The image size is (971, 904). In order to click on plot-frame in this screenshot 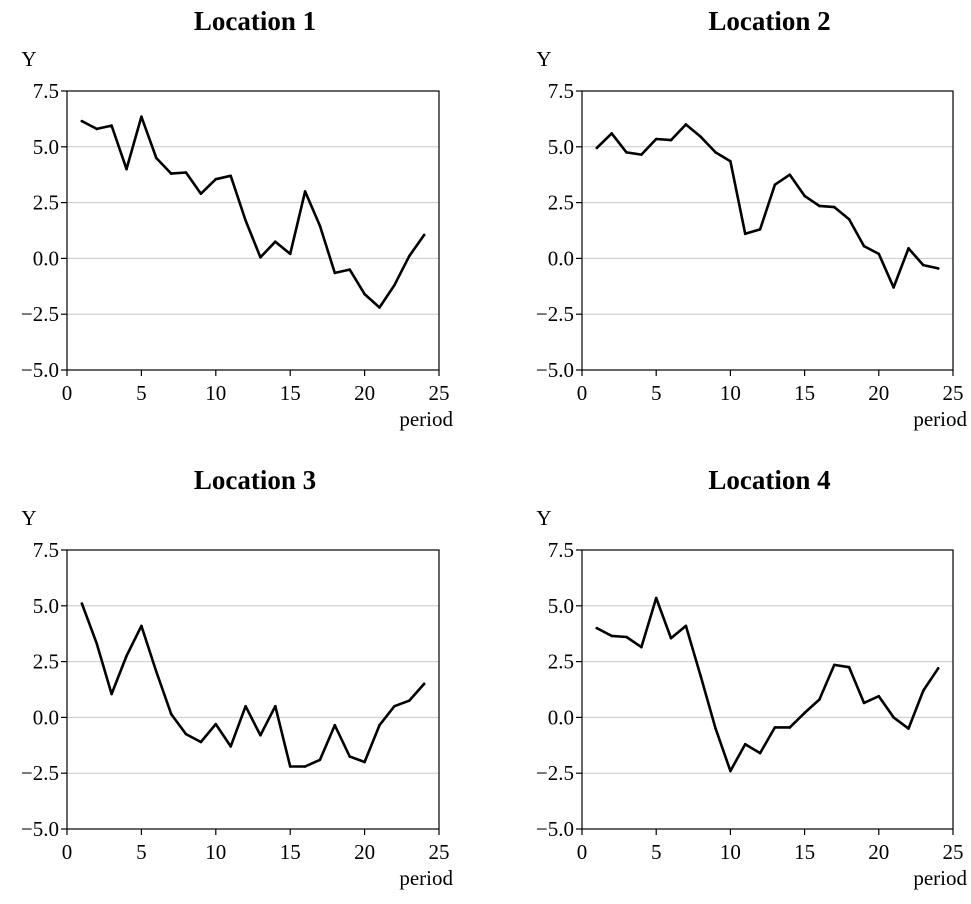, I will do `click(767, 230)`.